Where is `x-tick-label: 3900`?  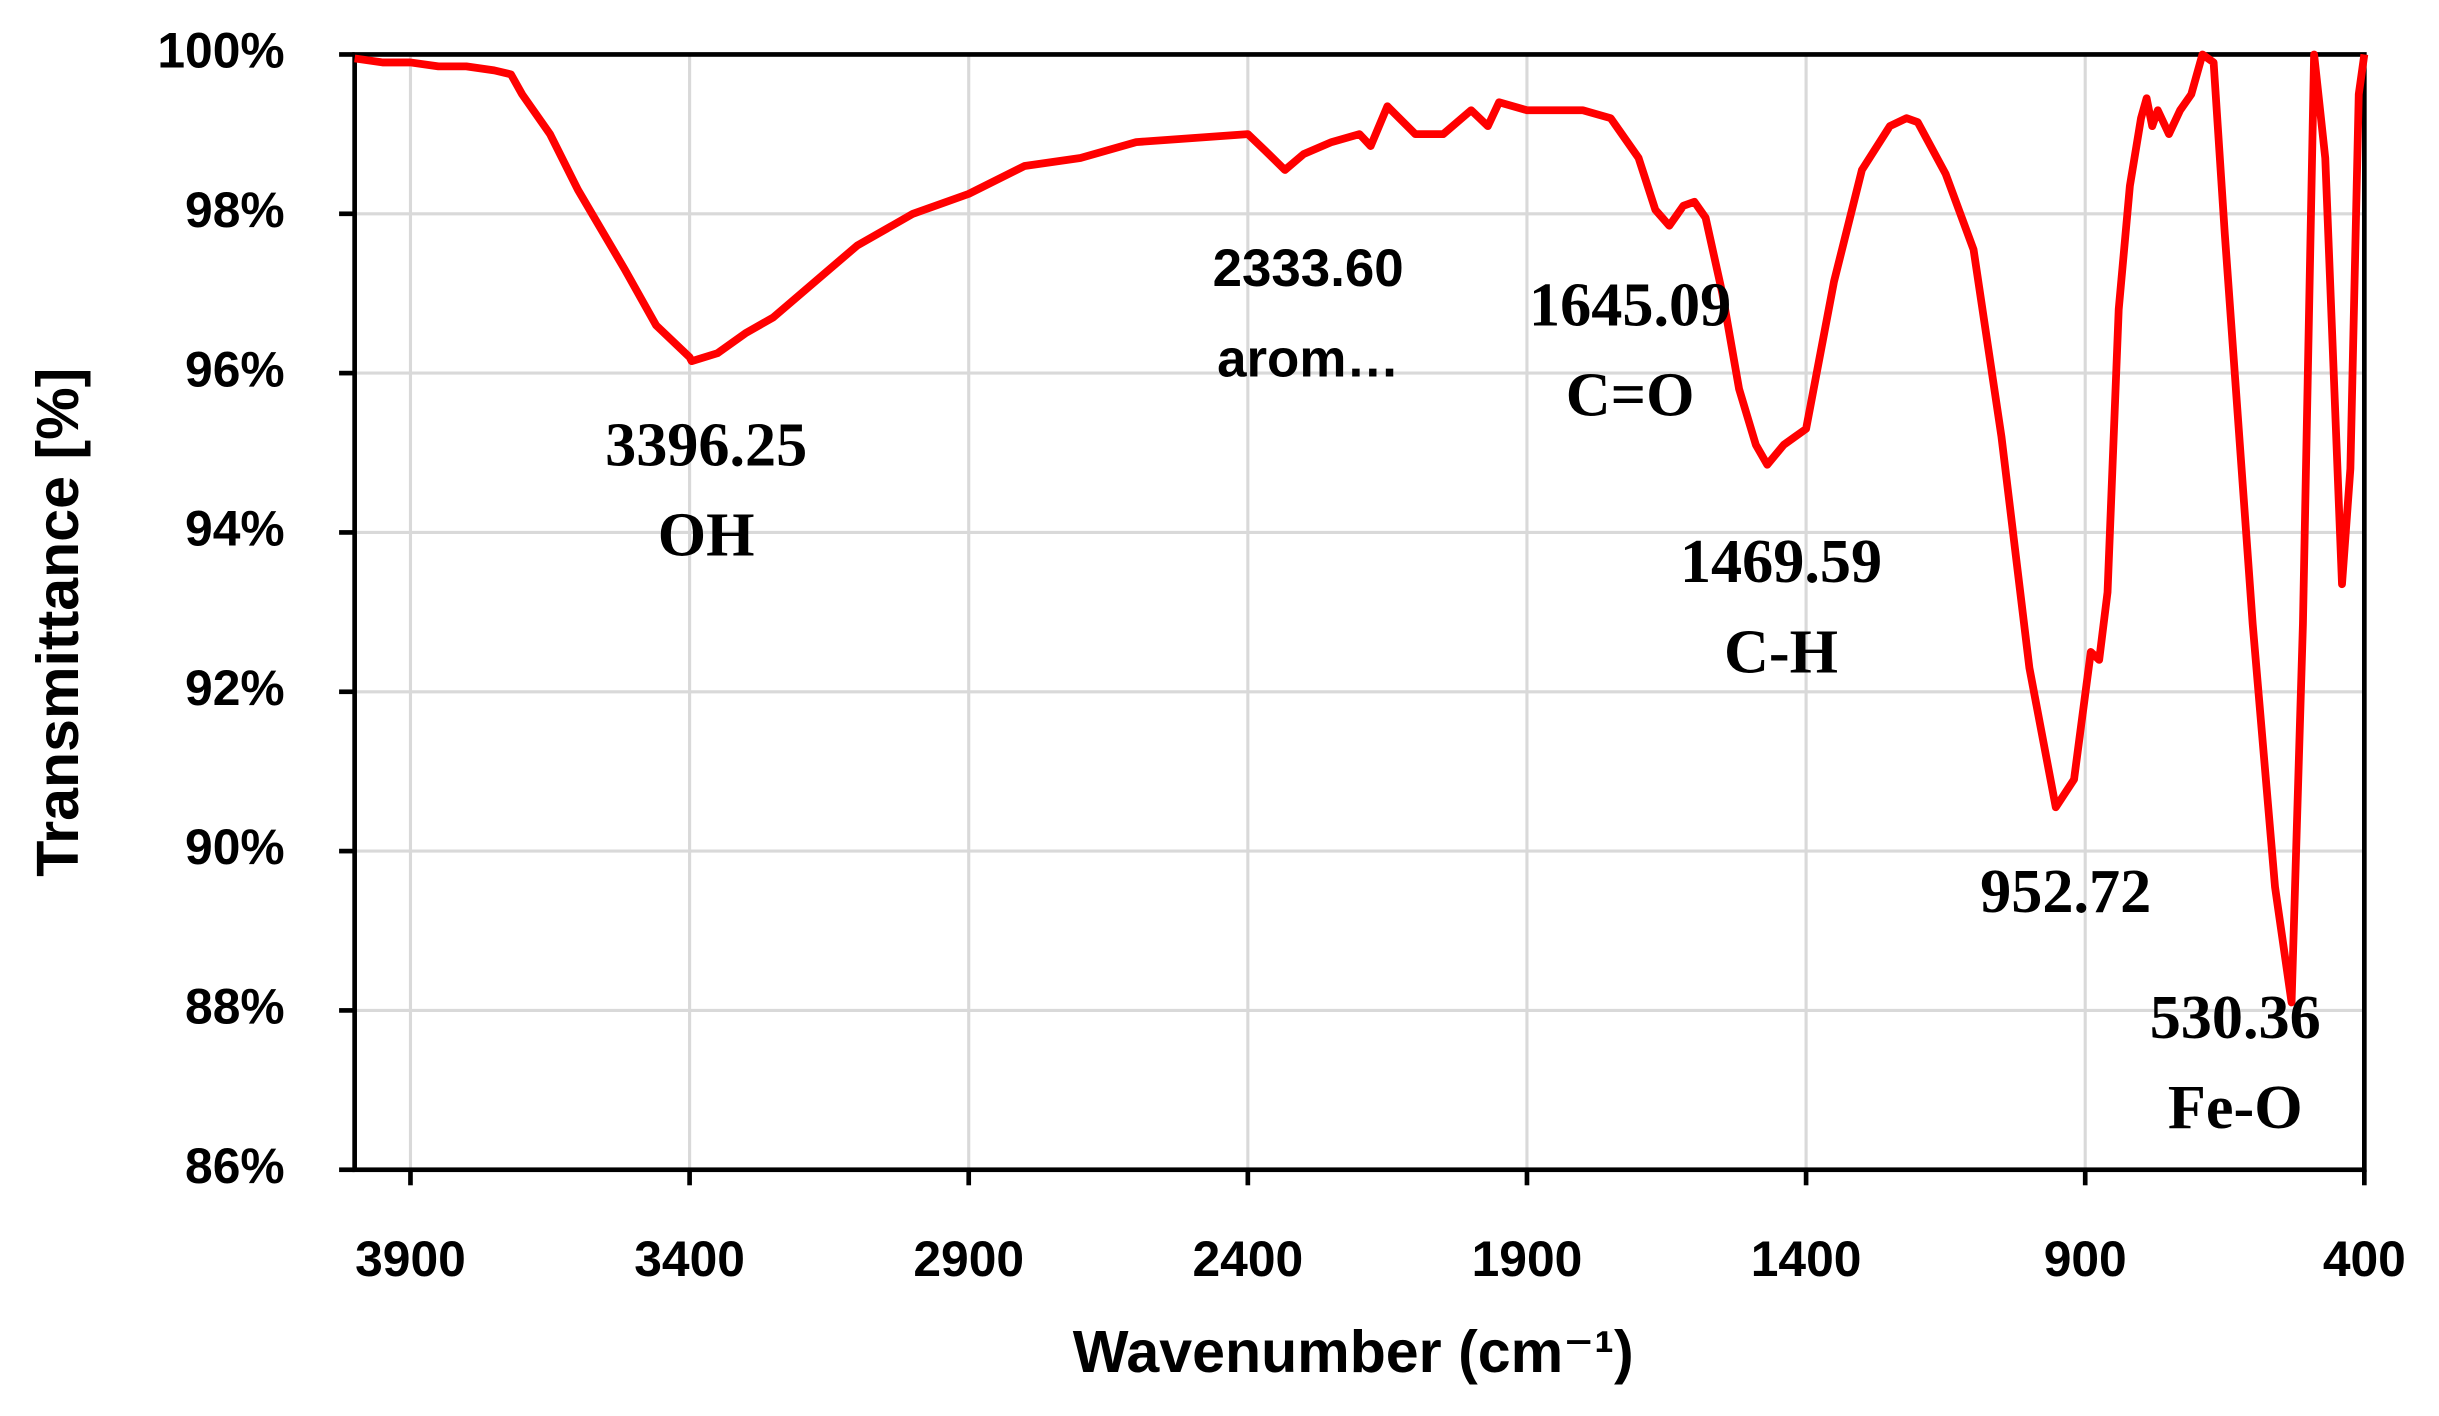 x-tick-label: 3900 is located at coordinates (410, 1259).